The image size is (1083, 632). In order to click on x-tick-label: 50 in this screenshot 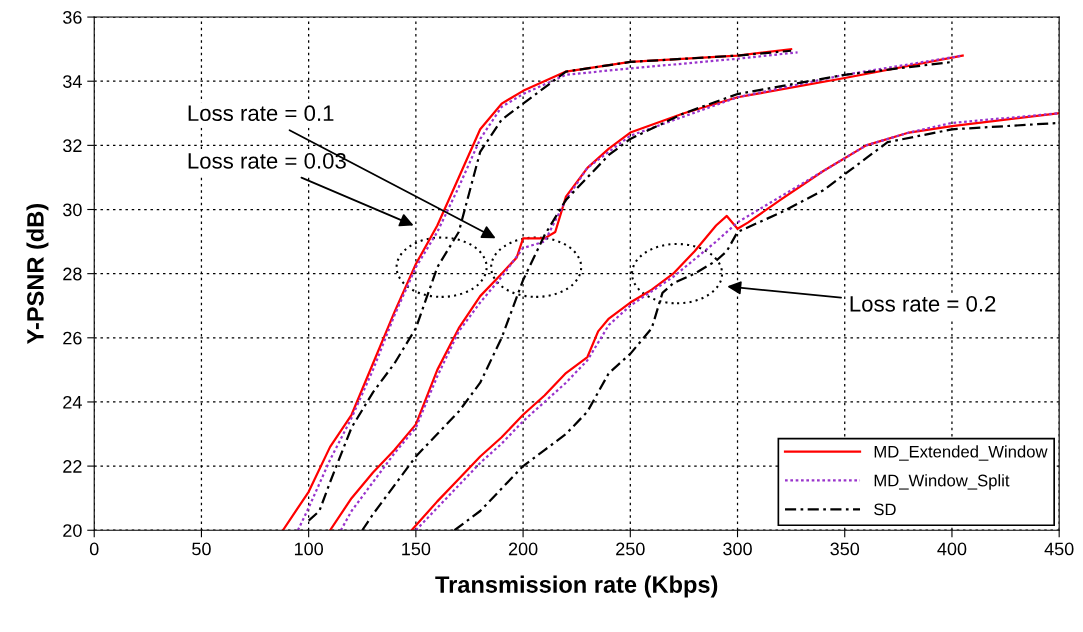, I will do `click(201, 549)`.